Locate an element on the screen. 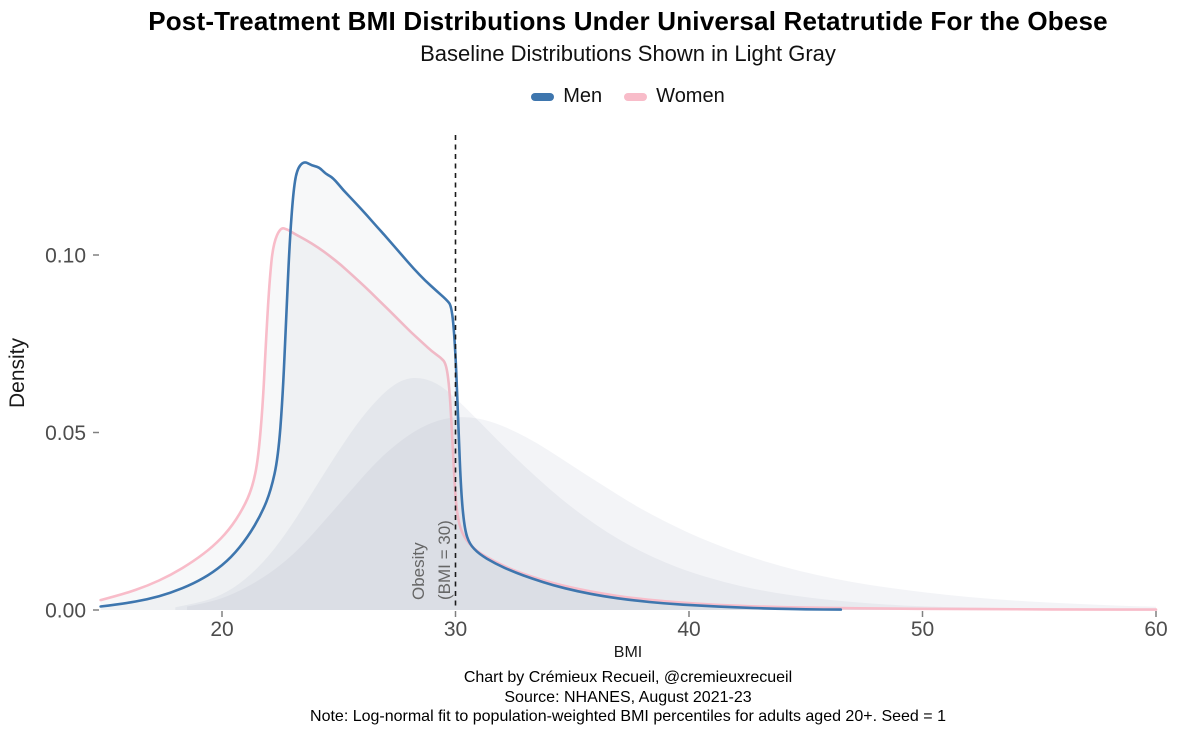 The height and width of the screenshot is (738, 1200). obesity-annotation: Obesity is located at coordinates (418, 571).